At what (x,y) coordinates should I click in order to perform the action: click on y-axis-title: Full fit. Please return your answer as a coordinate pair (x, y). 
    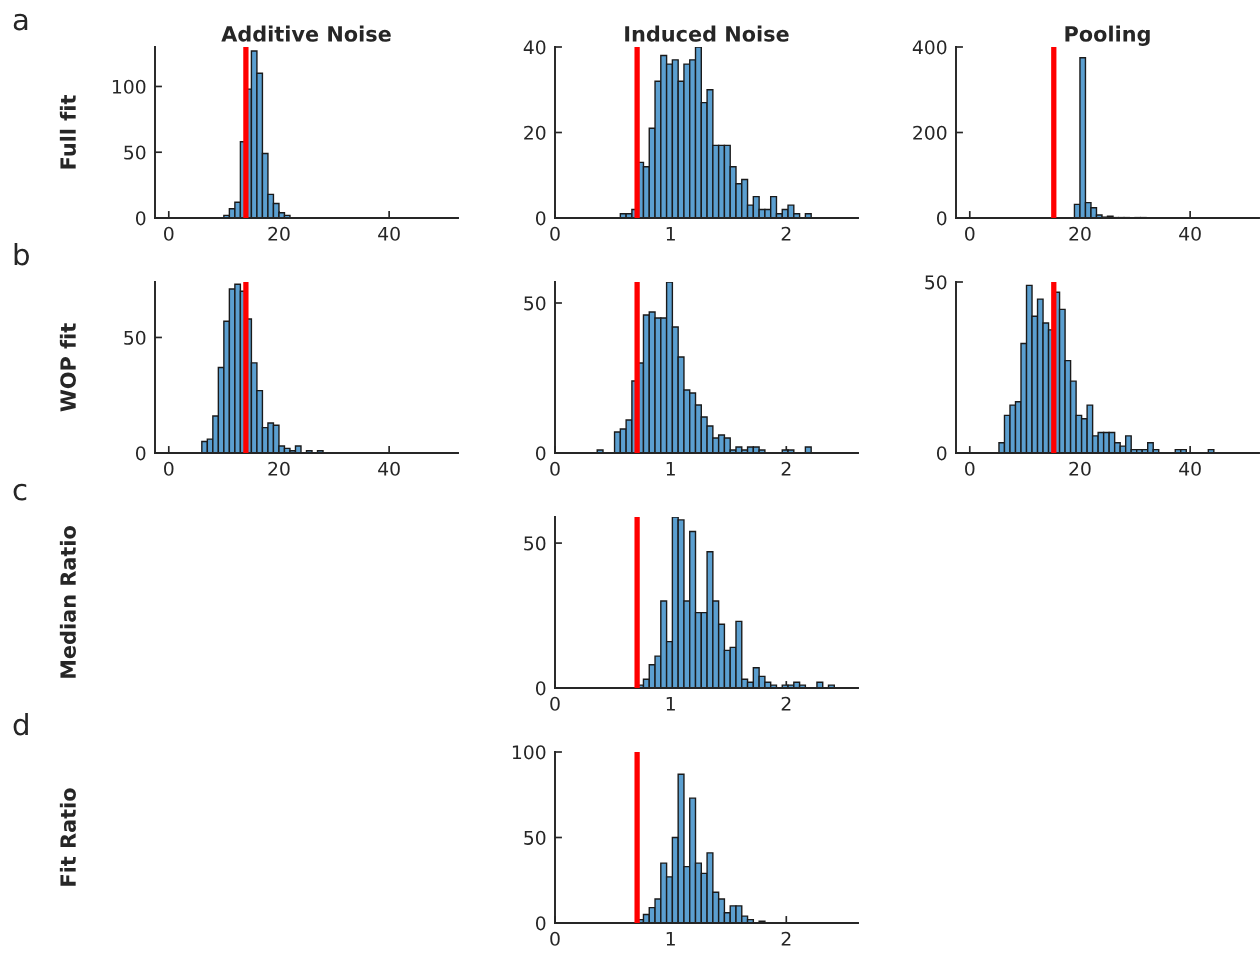
    Looking at the image, I should click on (67, 132).